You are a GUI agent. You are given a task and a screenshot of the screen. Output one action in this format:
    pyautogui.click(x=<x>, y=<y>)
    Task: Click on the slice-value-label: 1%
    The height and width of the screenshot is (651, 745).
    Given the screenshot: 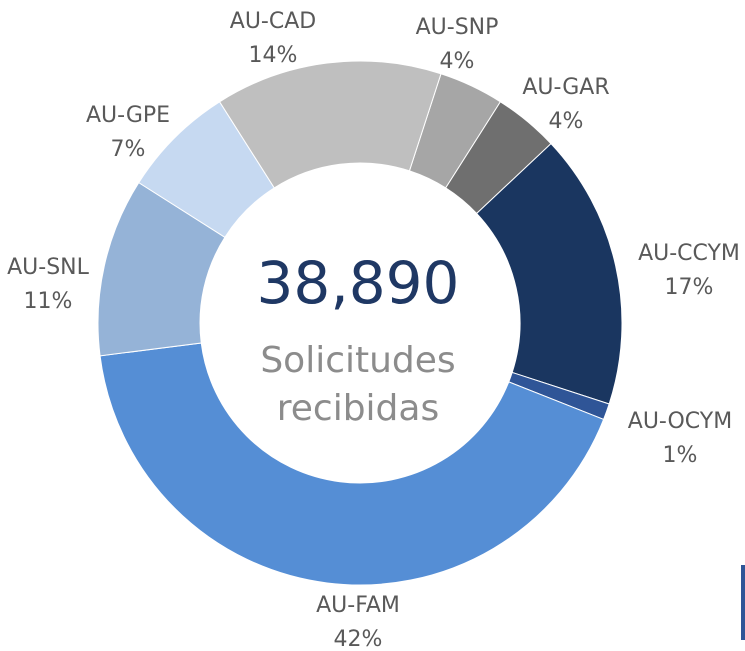 What is the action you would take?
    pyautogui.click(x=680, y=455)
    